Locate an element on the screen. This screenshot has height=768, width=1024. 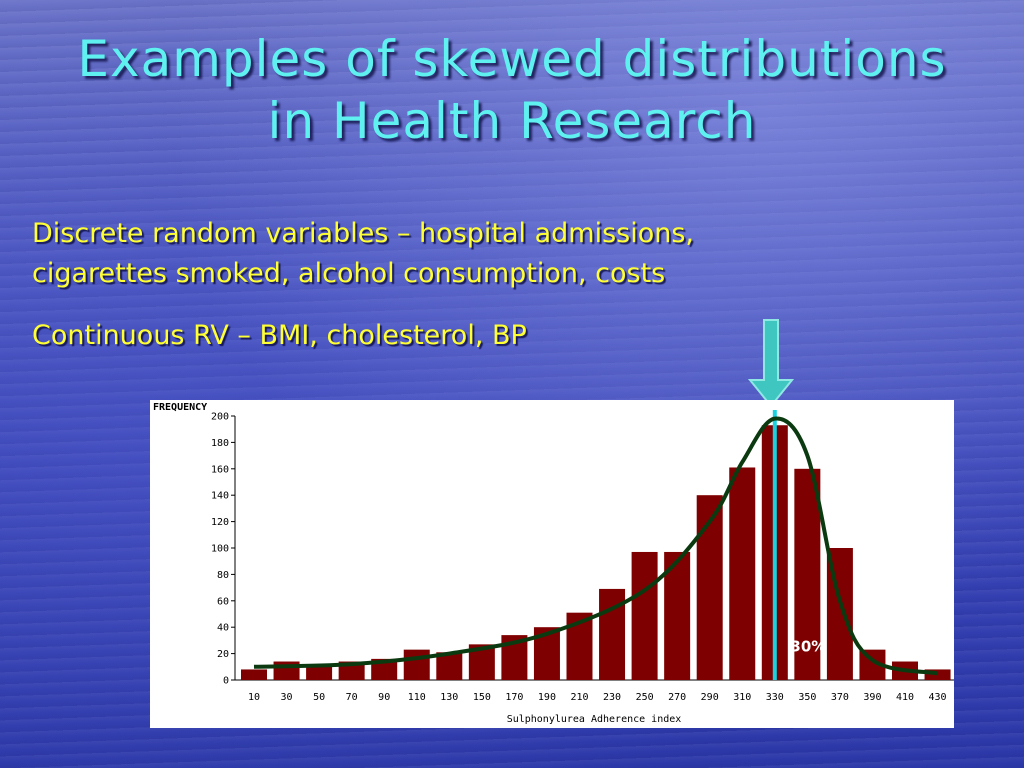
y-tick-label: 120 is located at coordinates (220, 522).